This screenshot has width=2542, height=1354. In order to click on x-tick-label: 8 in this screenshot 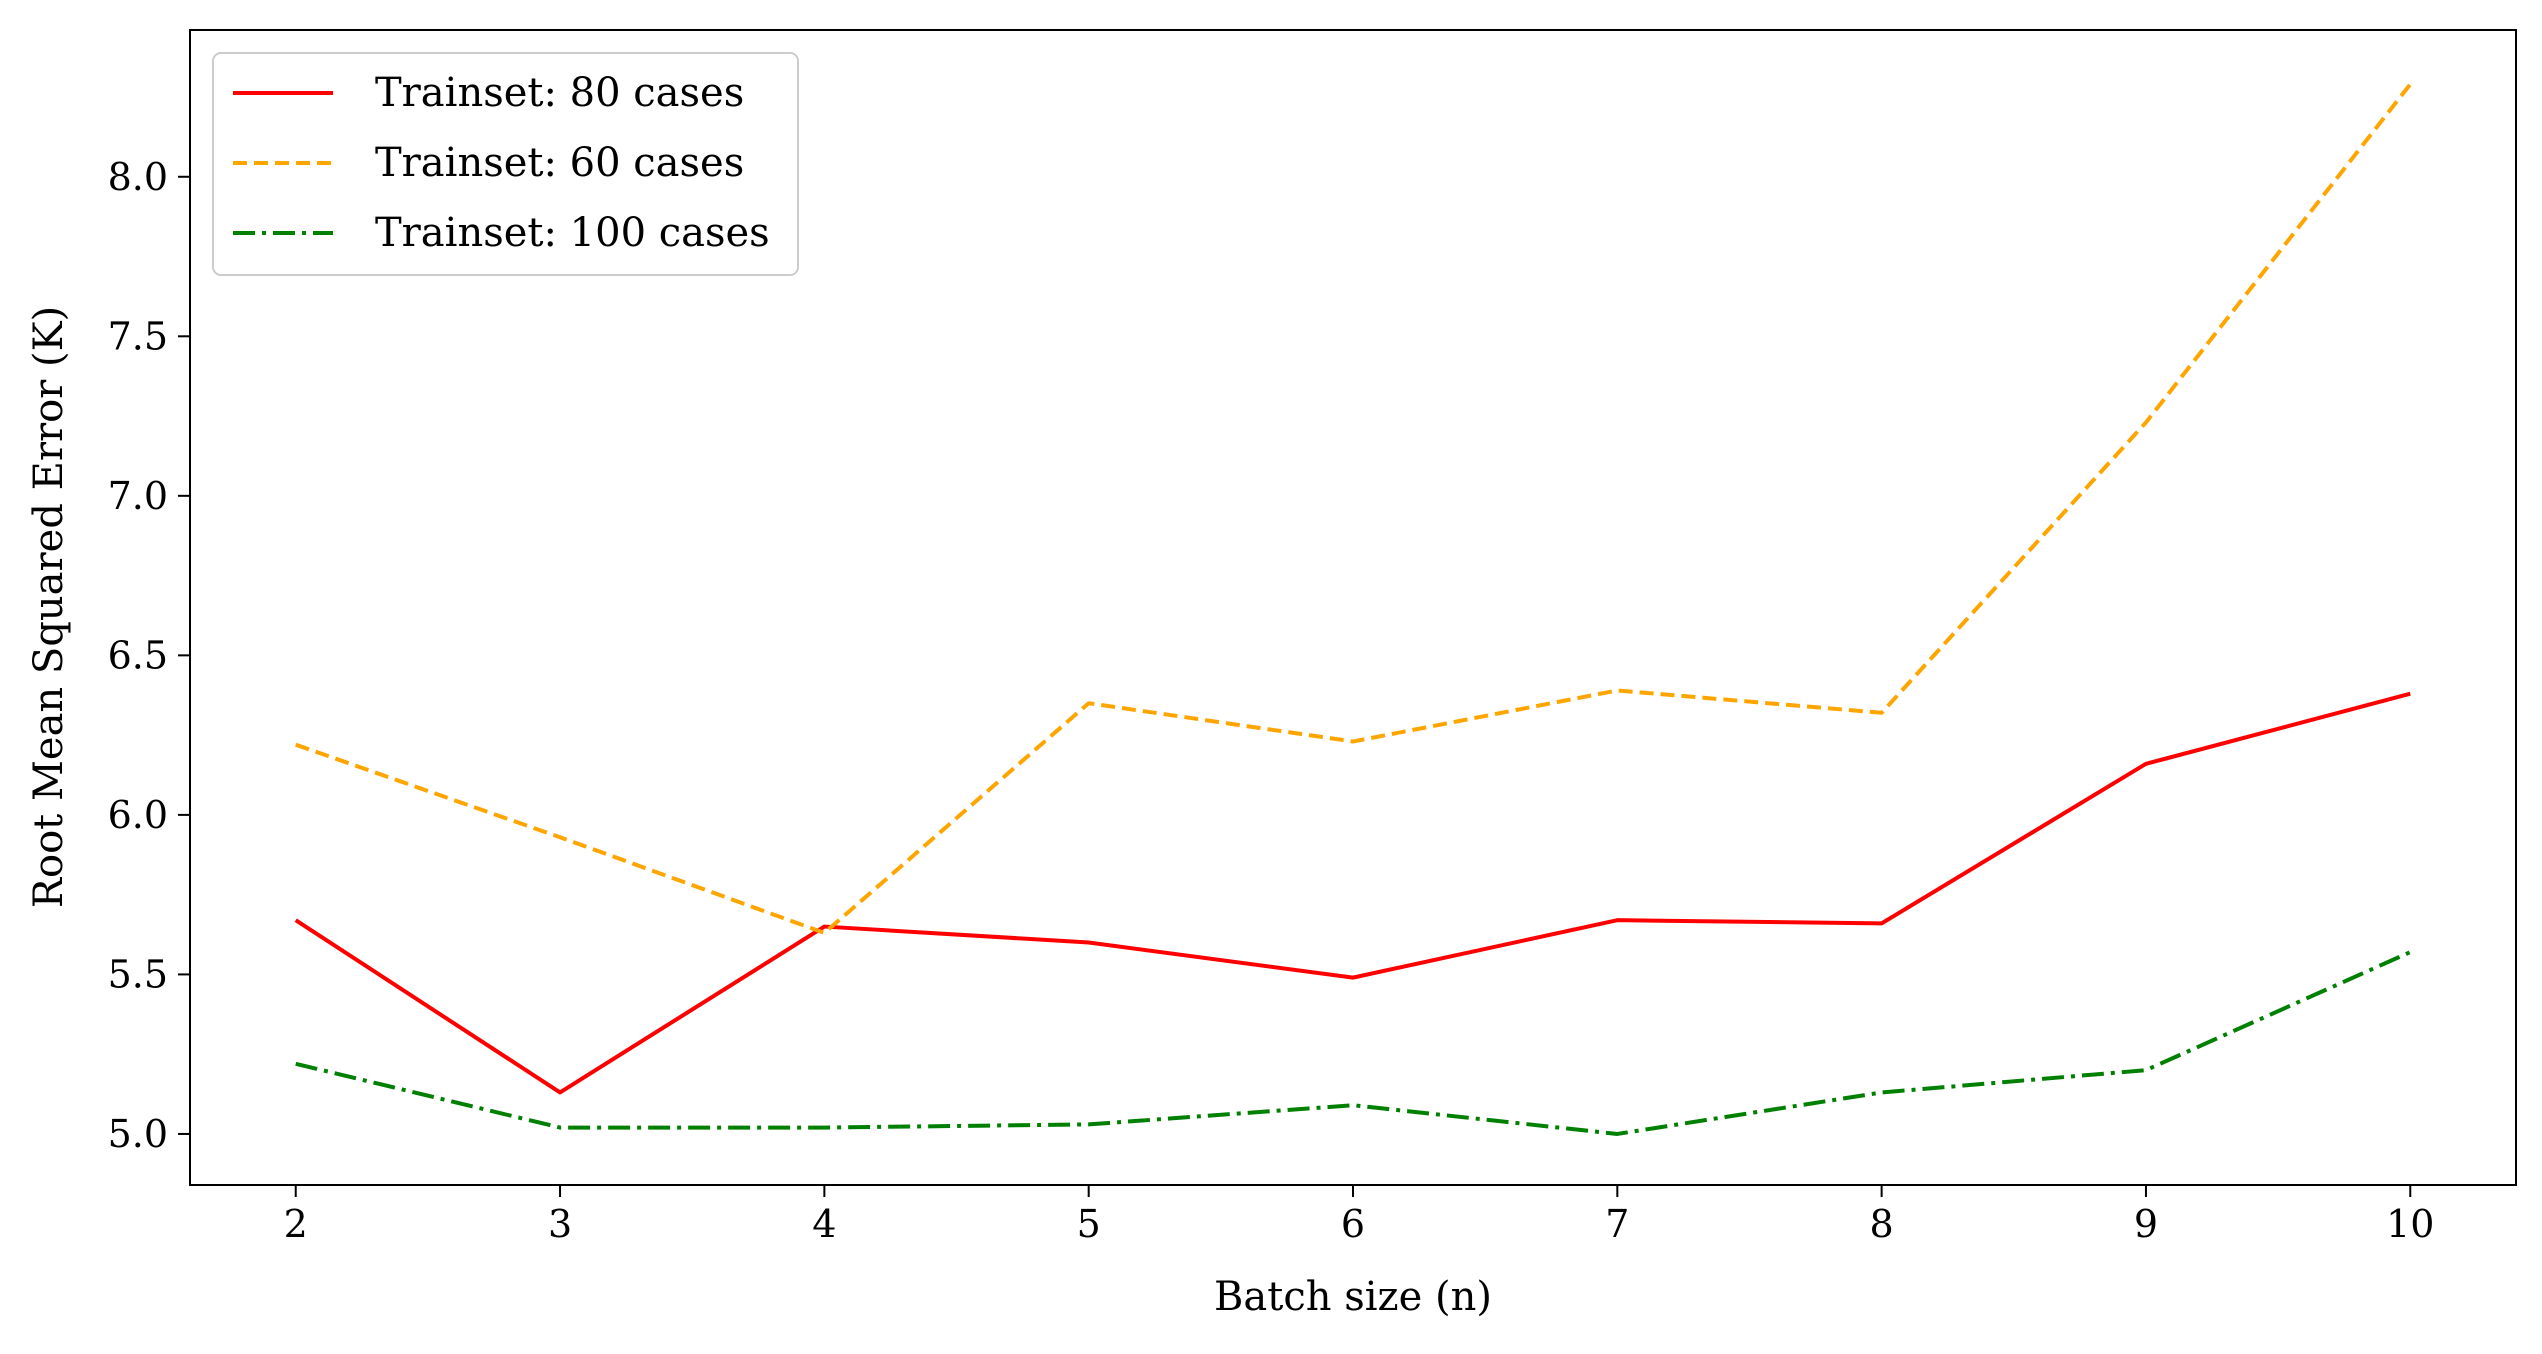, I will do `click(1882, 1224)`.